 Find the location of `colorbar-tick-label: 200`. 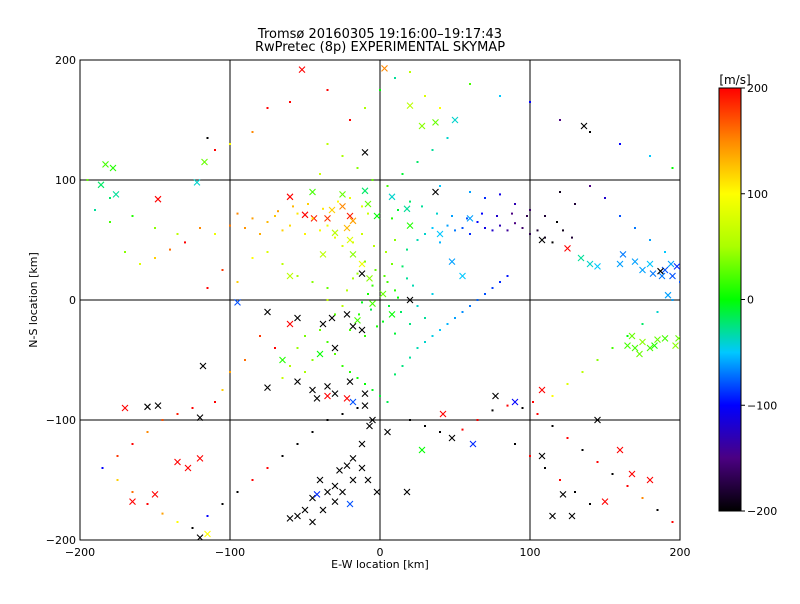

colorbar-tick-label: 200 is located at coordinates (757, 88).